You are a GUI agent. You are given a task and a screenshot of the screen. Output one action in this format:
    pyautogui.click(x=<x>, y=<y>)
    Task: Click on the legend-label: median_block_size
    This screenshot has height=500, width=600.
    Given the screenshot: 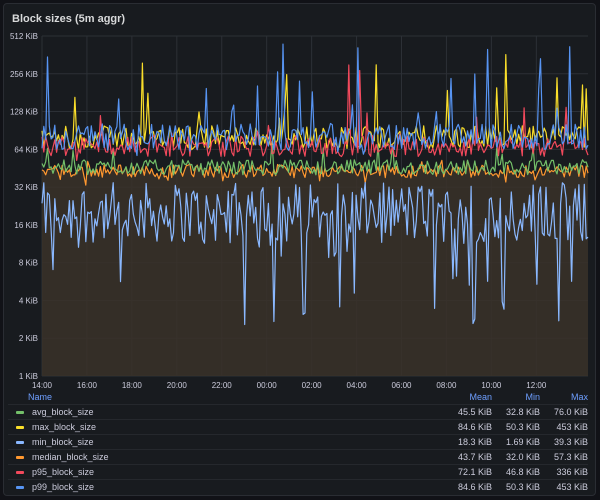 What is the action you would take?
    pyautogui.click(x=70, y=457)
    